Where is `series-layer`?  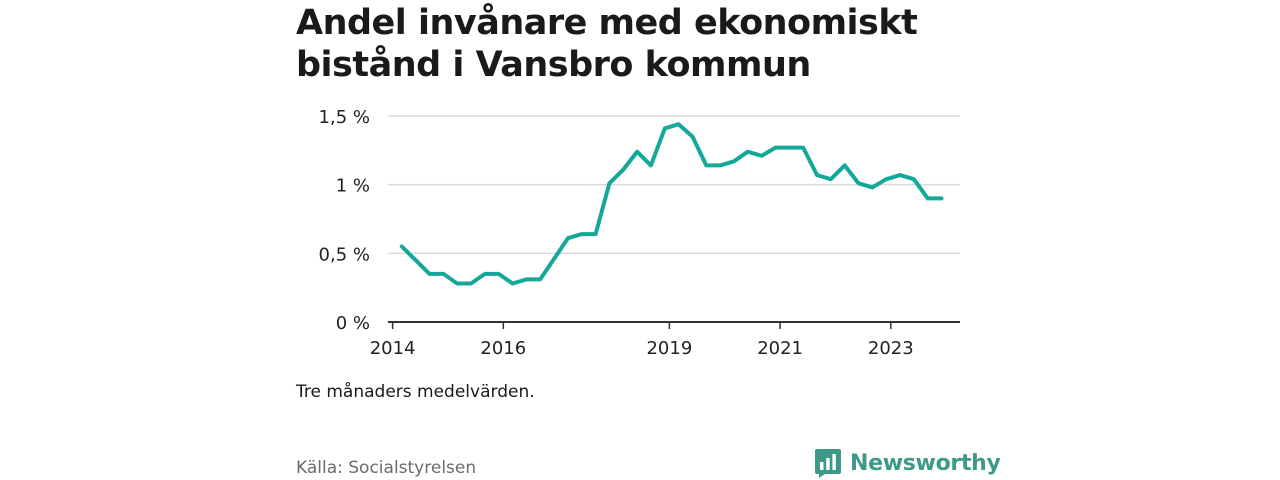
series-layer is located at coordinates (671, 204).